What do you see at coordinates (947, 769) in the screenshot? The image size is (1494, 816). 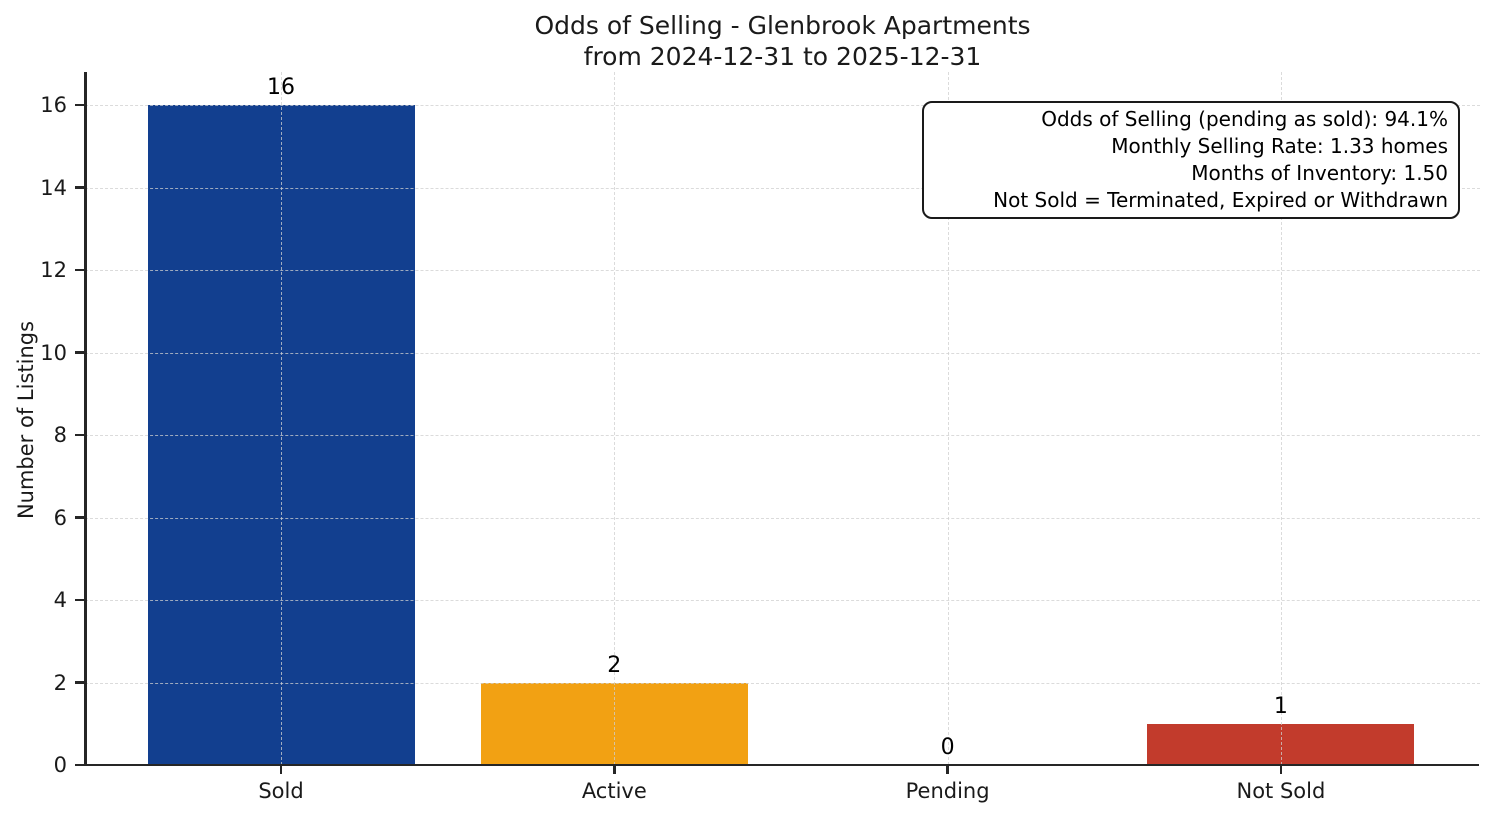 I see `x-tick-mark-pending` at bounding box center [947, 769].